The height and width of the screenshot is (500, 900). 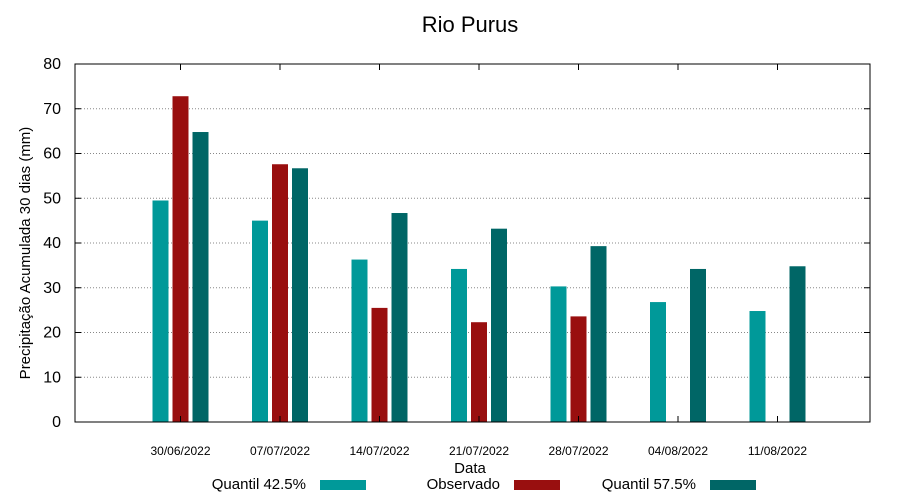 I want to click on y-tick-label: 30, so click(x=52, y=288).